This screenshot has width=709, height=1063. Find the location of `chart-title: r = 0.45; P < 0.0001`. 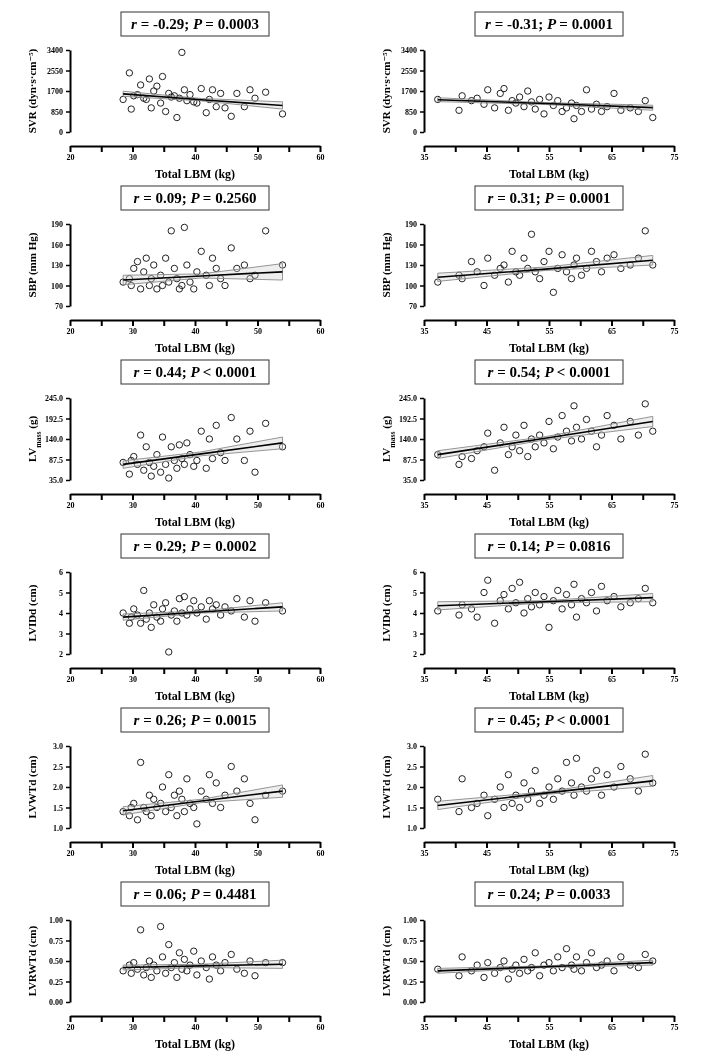

chart-title: r = 0.45; P < 0.0001 is located at coordinates (549, 720).